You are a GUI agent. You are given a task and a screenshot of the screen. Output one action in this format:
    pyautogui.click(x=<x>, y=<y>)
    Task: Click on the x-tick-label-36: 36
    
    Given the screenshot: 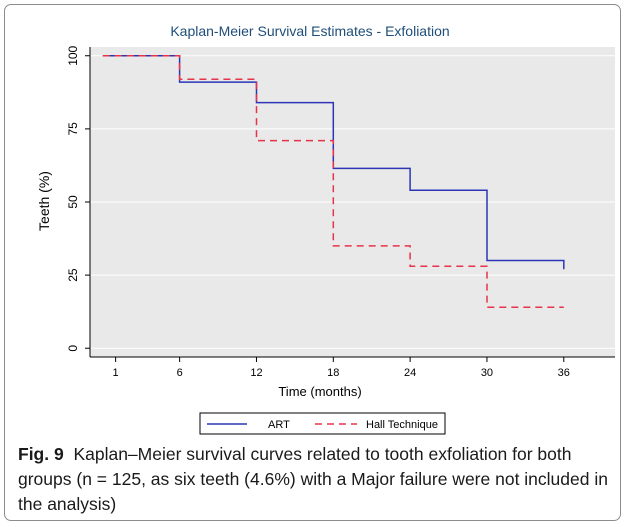 What is the action you would take?
    pyautogui.click(x=564, y=373)
    